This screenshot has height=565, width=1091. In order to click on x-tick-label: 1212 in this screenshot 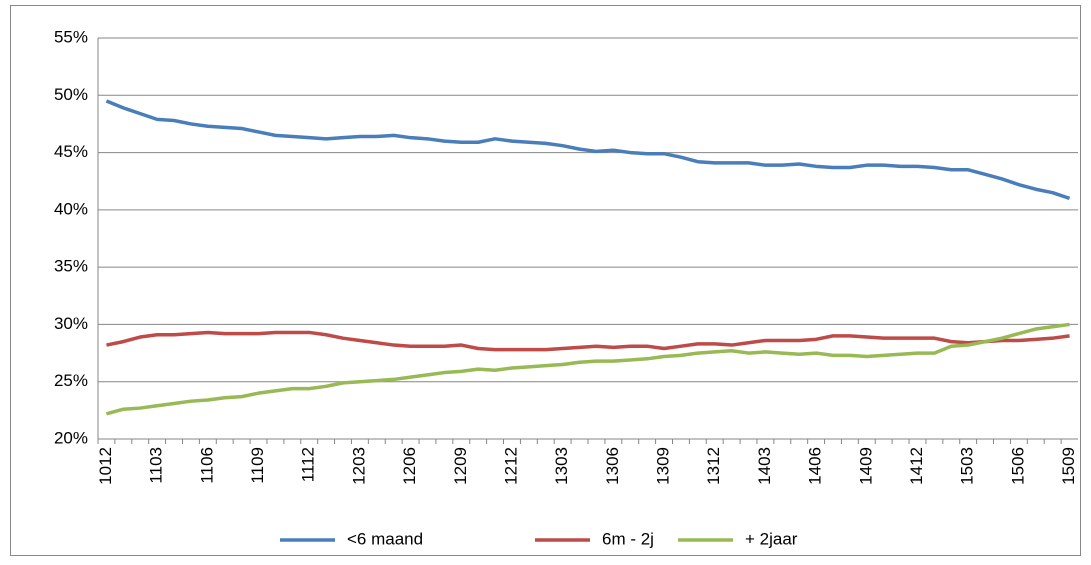, I will do `click(510, 466)`.